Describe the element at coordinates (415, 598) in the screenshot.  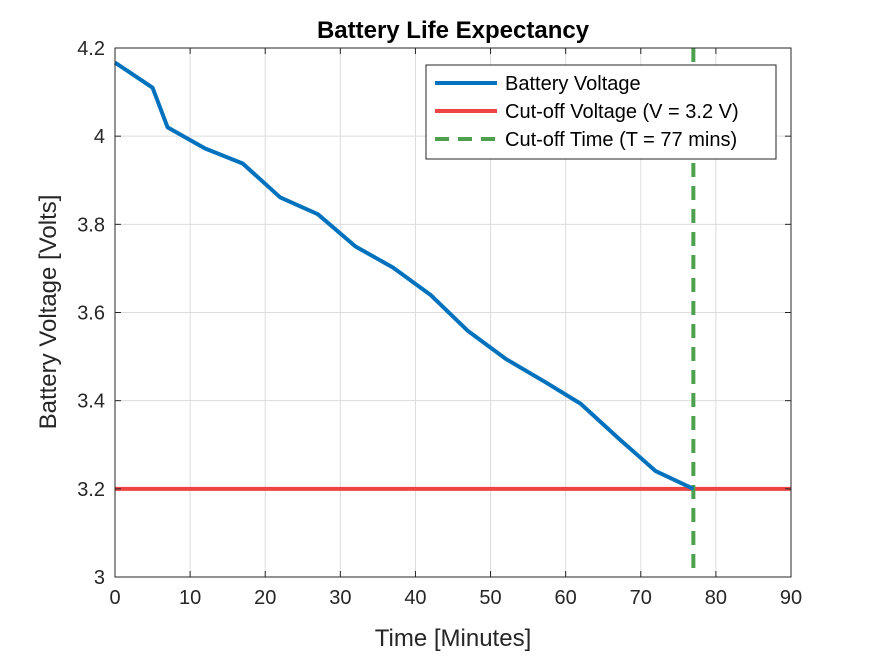
I see `x-tick-label: 40` at that location.